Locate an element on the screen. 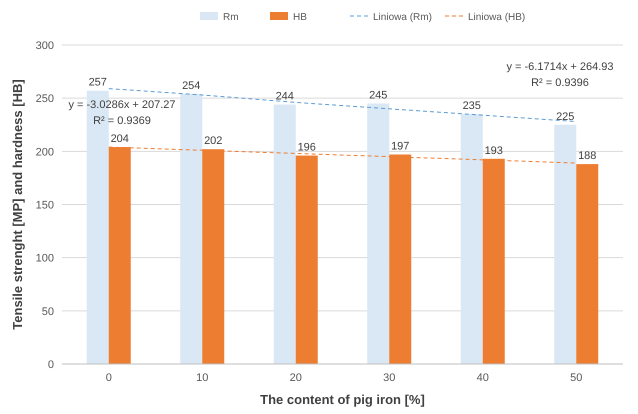  annotation: R² = 0.9369 is located at coordinates (122, 121).